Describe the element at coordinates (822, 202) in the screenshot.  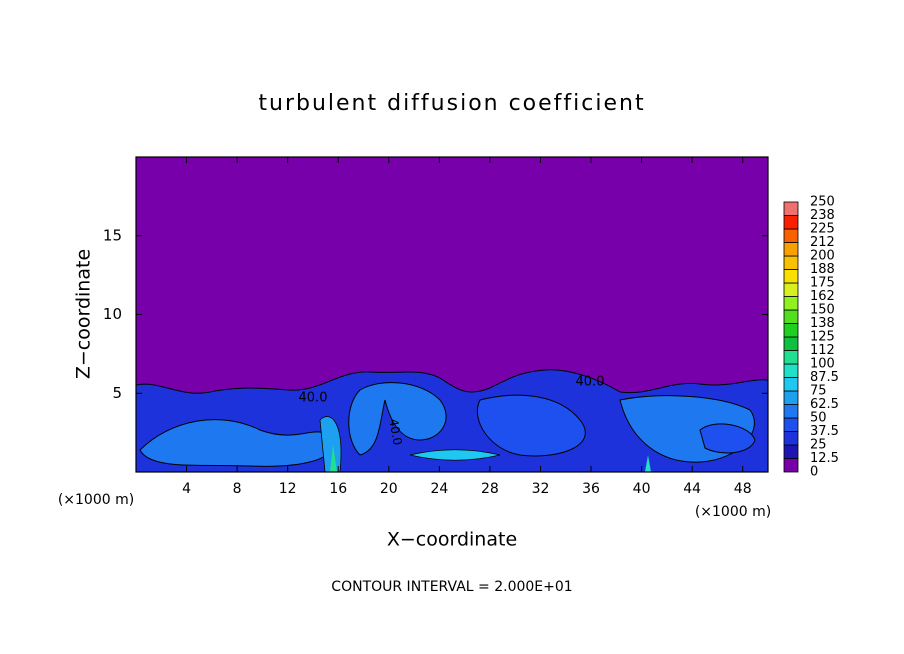
I see `colorbar-label: 250` at that location.